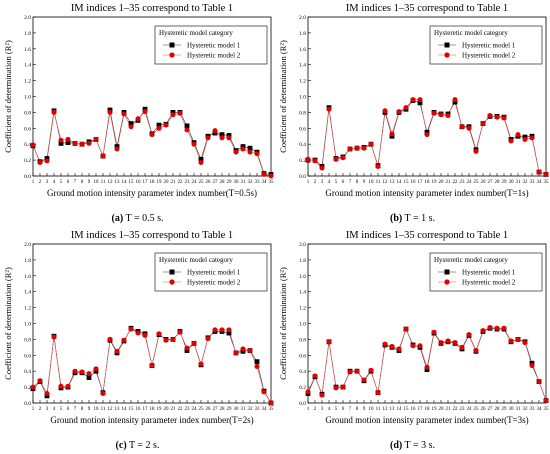  I want to click on chart-c-xtick-label: 18, so click(153, 409).